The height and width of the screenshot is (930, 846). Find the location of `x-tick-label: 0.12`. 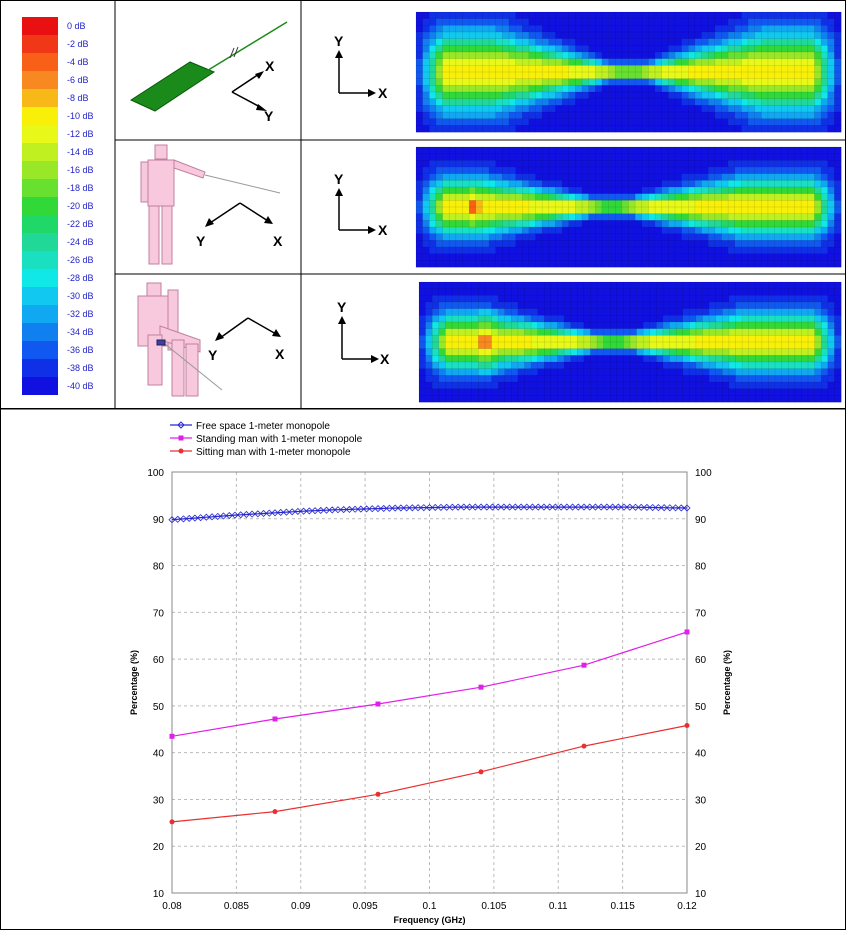

x-tick-label: 0.12 is located at coordinates (687, 906).